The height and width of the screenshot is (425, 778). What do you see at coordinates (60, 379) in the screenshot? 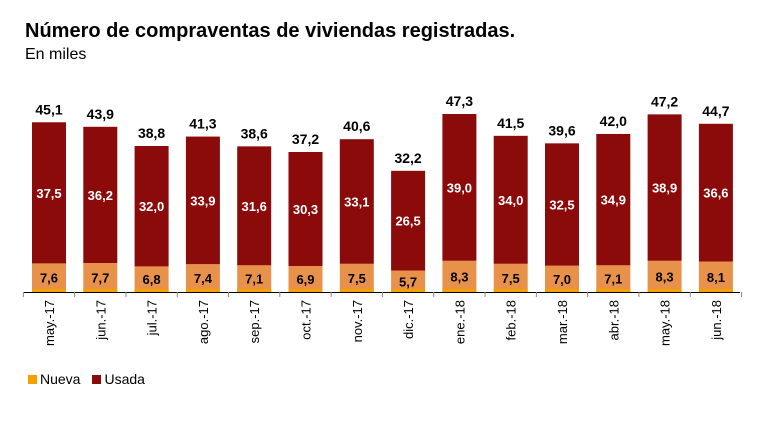
I see `legend-label-nueva: Nueva` at bounding box center [60, 379].